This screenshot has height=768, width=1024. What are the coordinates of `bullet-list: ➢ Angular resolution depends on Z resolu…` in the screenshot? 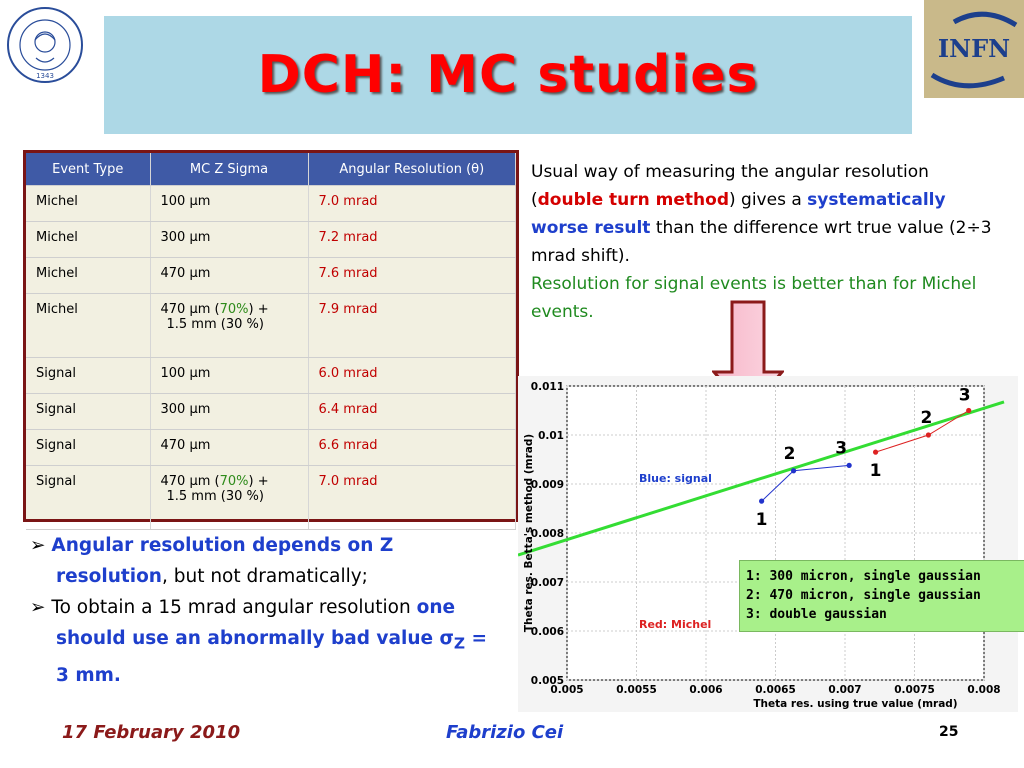 It's located at (265, 610).